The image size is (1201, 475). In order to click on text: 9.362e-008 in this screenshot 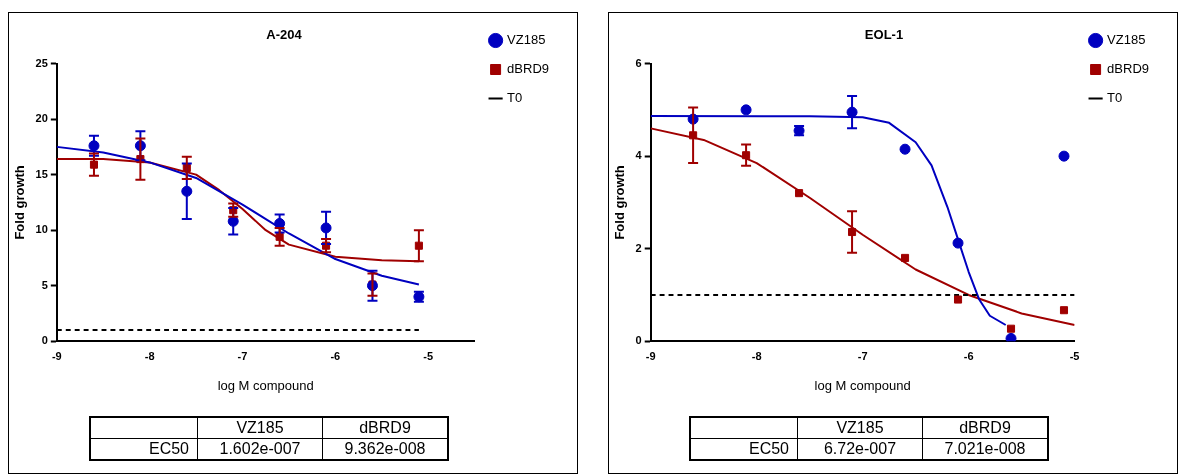, I will do `click(385, 449)`.